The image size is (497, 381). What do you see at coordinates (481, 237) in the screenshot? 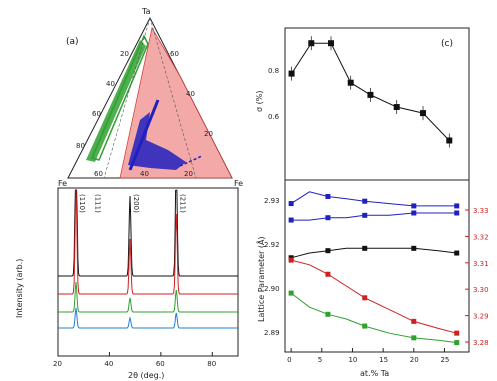
I see `lattice-right-y-tick: 3.32` at bounding box center [481, 237].